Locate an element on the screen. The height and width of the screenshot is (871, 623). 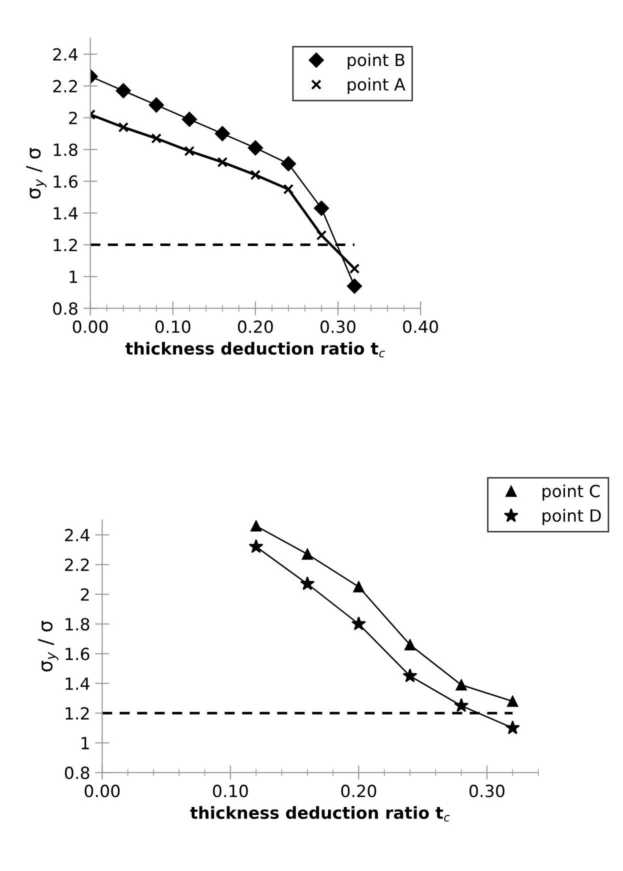
legend-label: point C is located at coordinates (571, 492).